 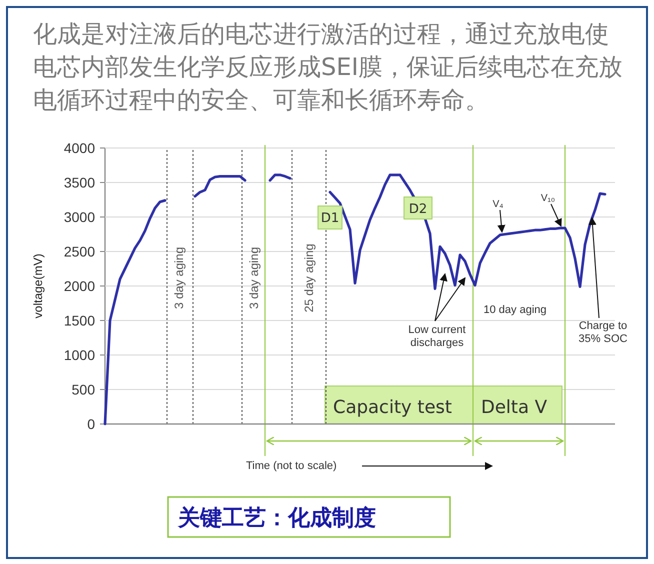 I want to click on y-tick-label: 4000, so click(x=80, y=148).